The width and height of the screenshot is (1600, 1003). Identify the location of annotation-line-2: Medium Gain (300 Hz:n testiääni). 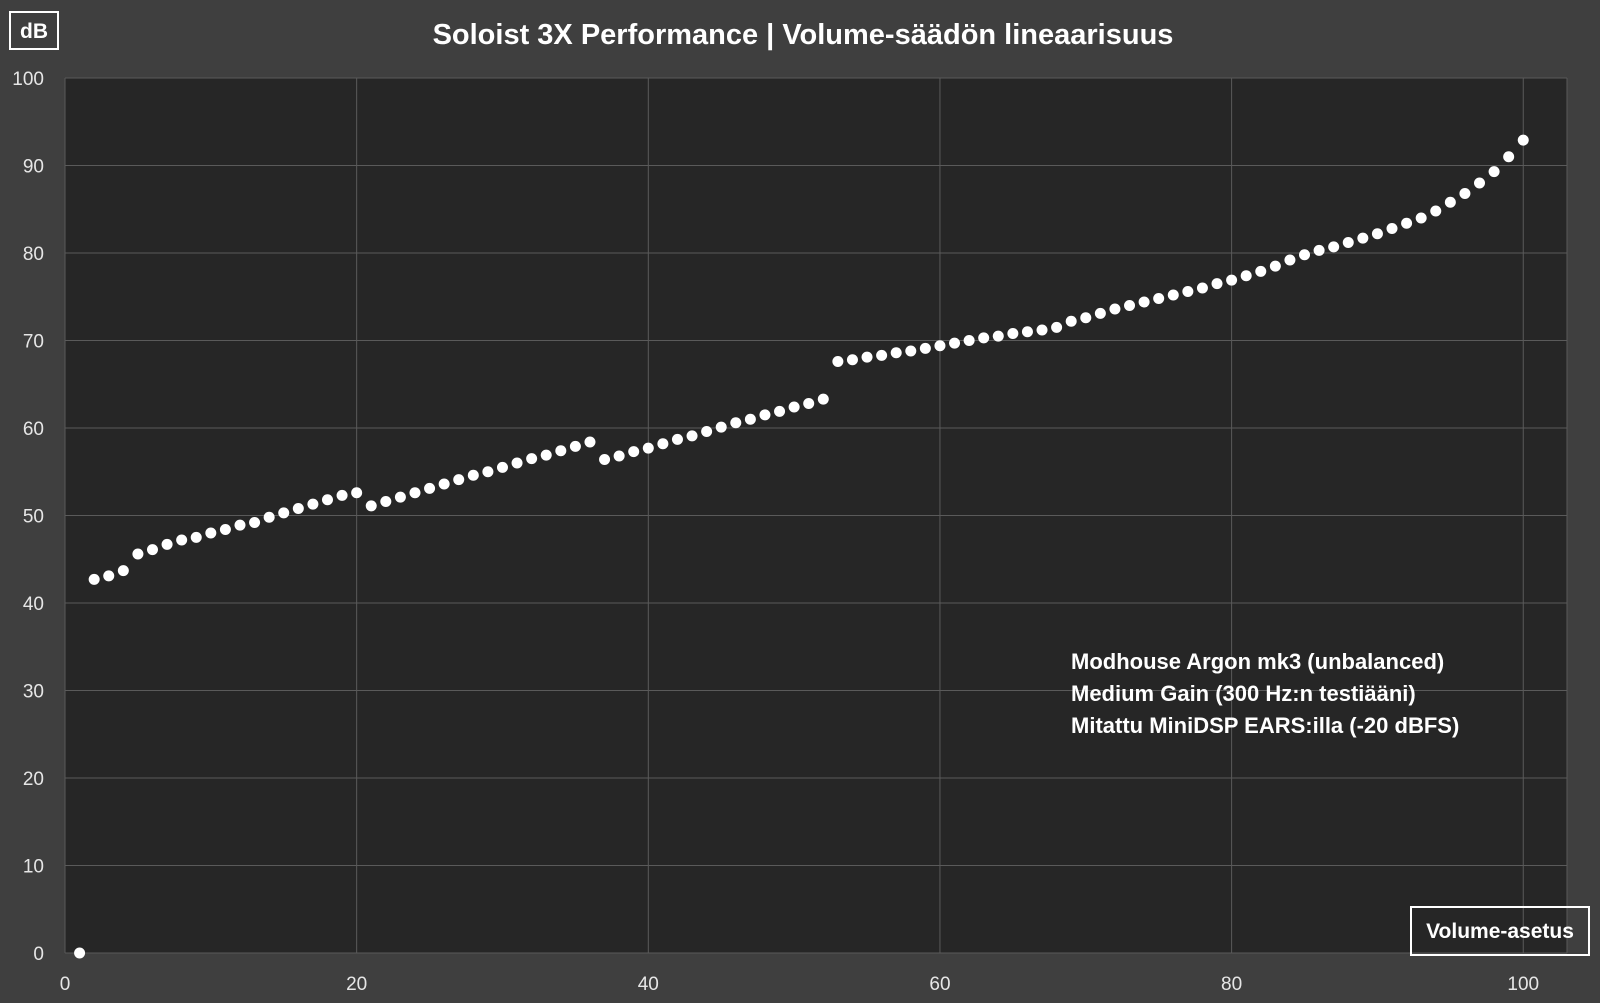
(1243, 693).